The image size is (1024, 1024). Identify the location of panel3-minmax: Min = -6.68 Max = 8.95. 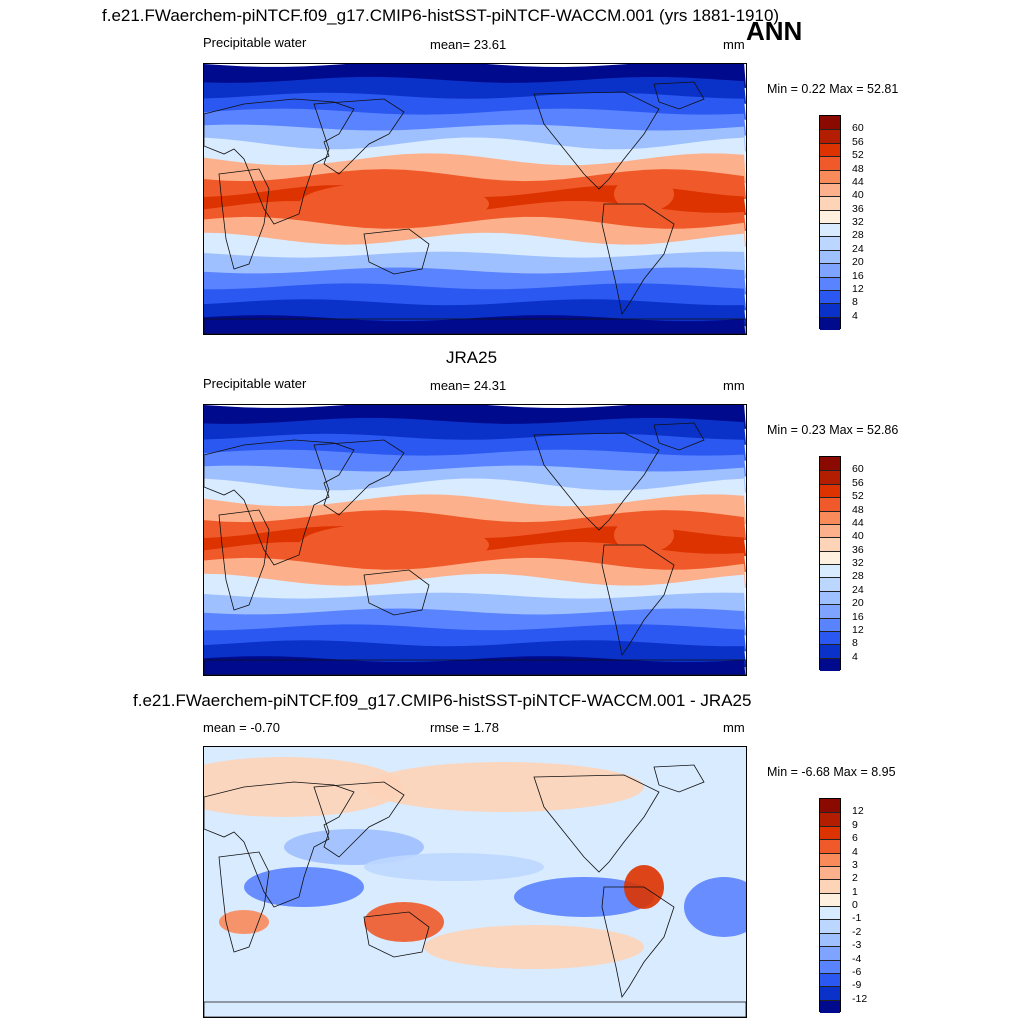
(831, 772).